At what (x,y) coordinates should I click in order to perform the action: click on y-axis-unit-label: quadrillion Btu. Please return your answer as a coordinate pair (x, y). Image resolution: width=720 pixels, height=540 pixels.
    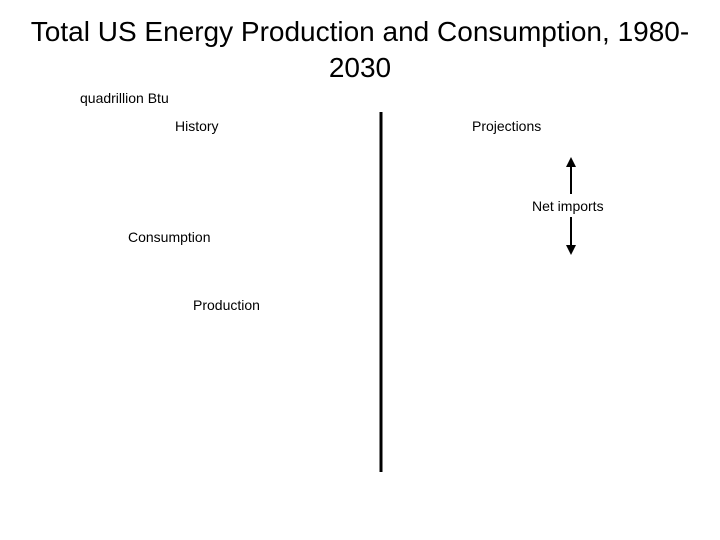
    Looking at the image, I should click on (124, 98).